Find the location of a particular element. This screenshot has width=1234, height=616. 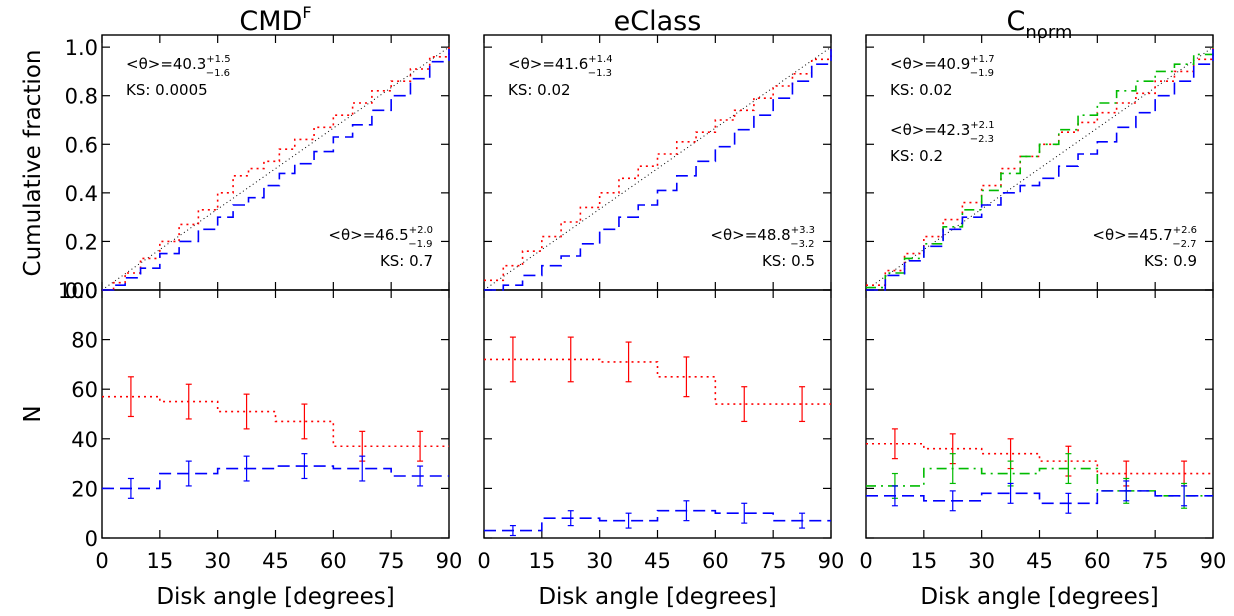

y-tick-label-bottom: 100 is located at coordinates (78, 291).